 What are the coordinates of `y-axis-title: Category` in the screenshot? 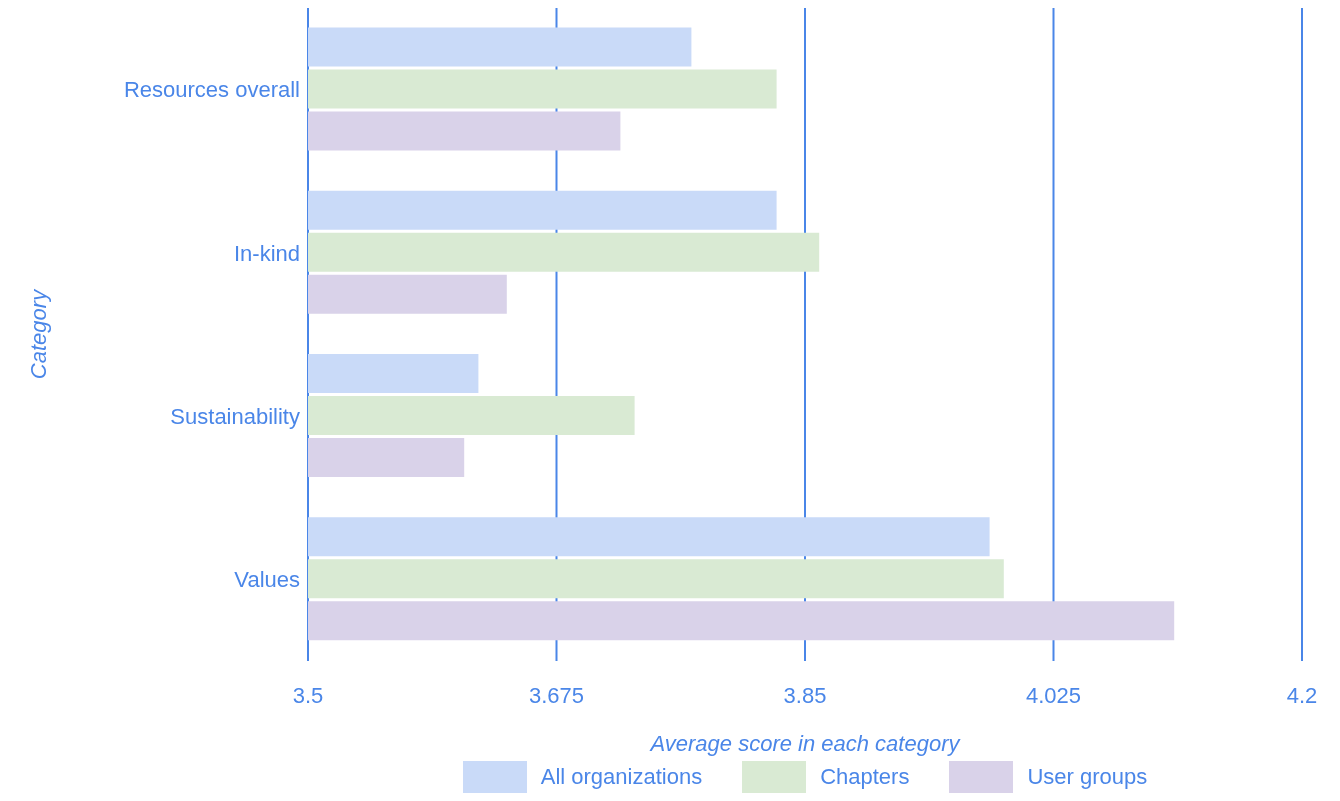 It's located at (38, 333).